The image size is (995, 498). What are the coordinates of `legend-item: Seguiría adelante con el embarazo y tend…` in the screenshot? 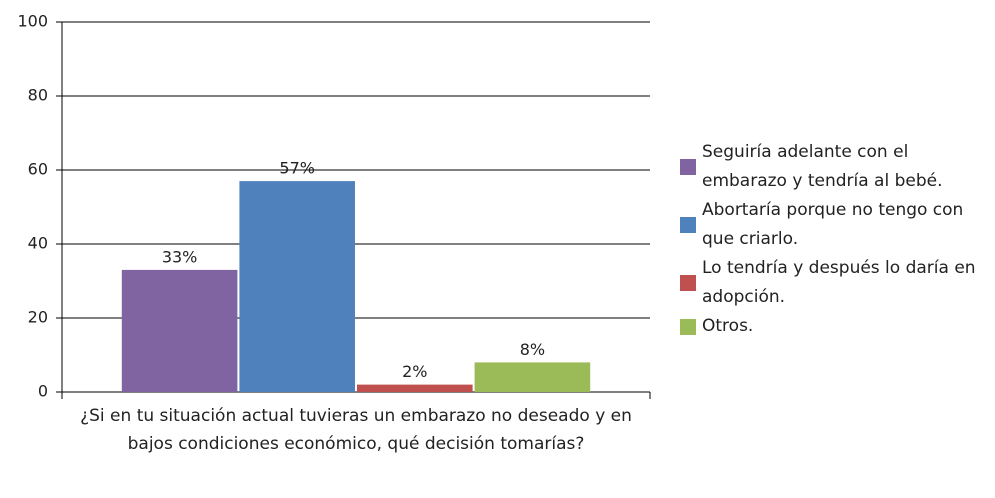 It's located at (830, 167).